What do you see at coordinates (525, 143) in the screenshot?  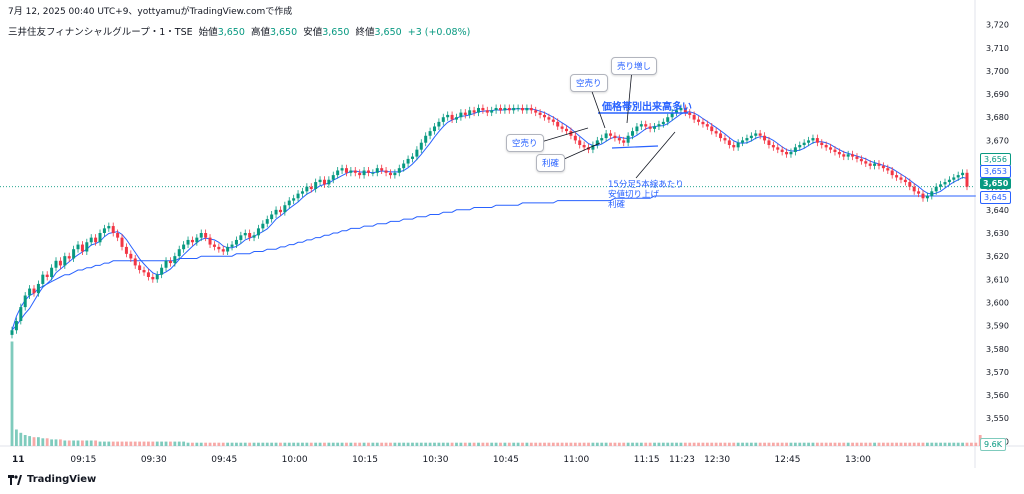 I see `callout-short-sell-2: 空売り` at bounding box center [525, 143].